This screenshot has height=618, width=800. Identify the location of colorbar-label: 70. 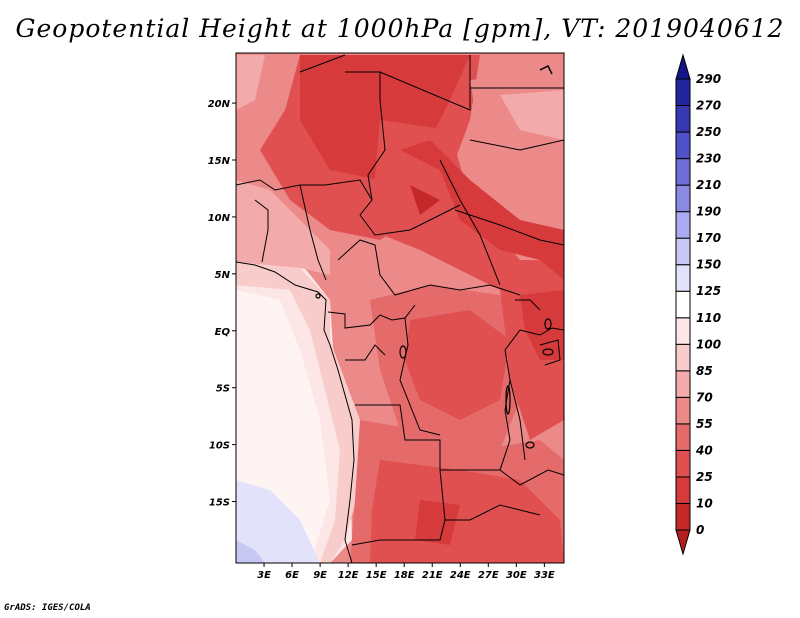
(704, 397).